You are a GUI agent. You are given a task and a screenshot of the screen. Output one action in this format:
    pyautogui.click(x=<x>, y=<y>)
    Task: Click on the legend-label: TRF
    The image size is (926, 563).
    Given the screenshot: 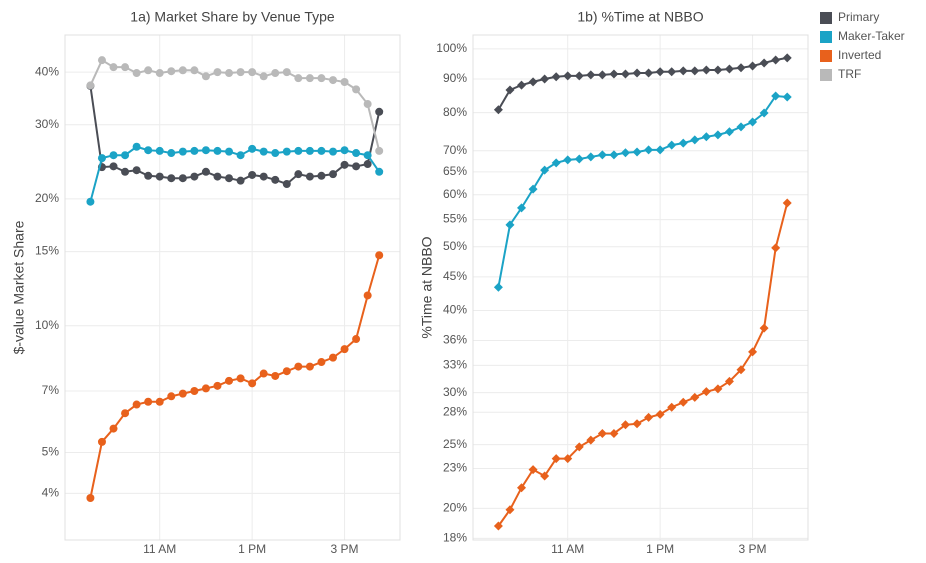 What is the action you would take?
    pyautogui.click(x=849, y=74)
    